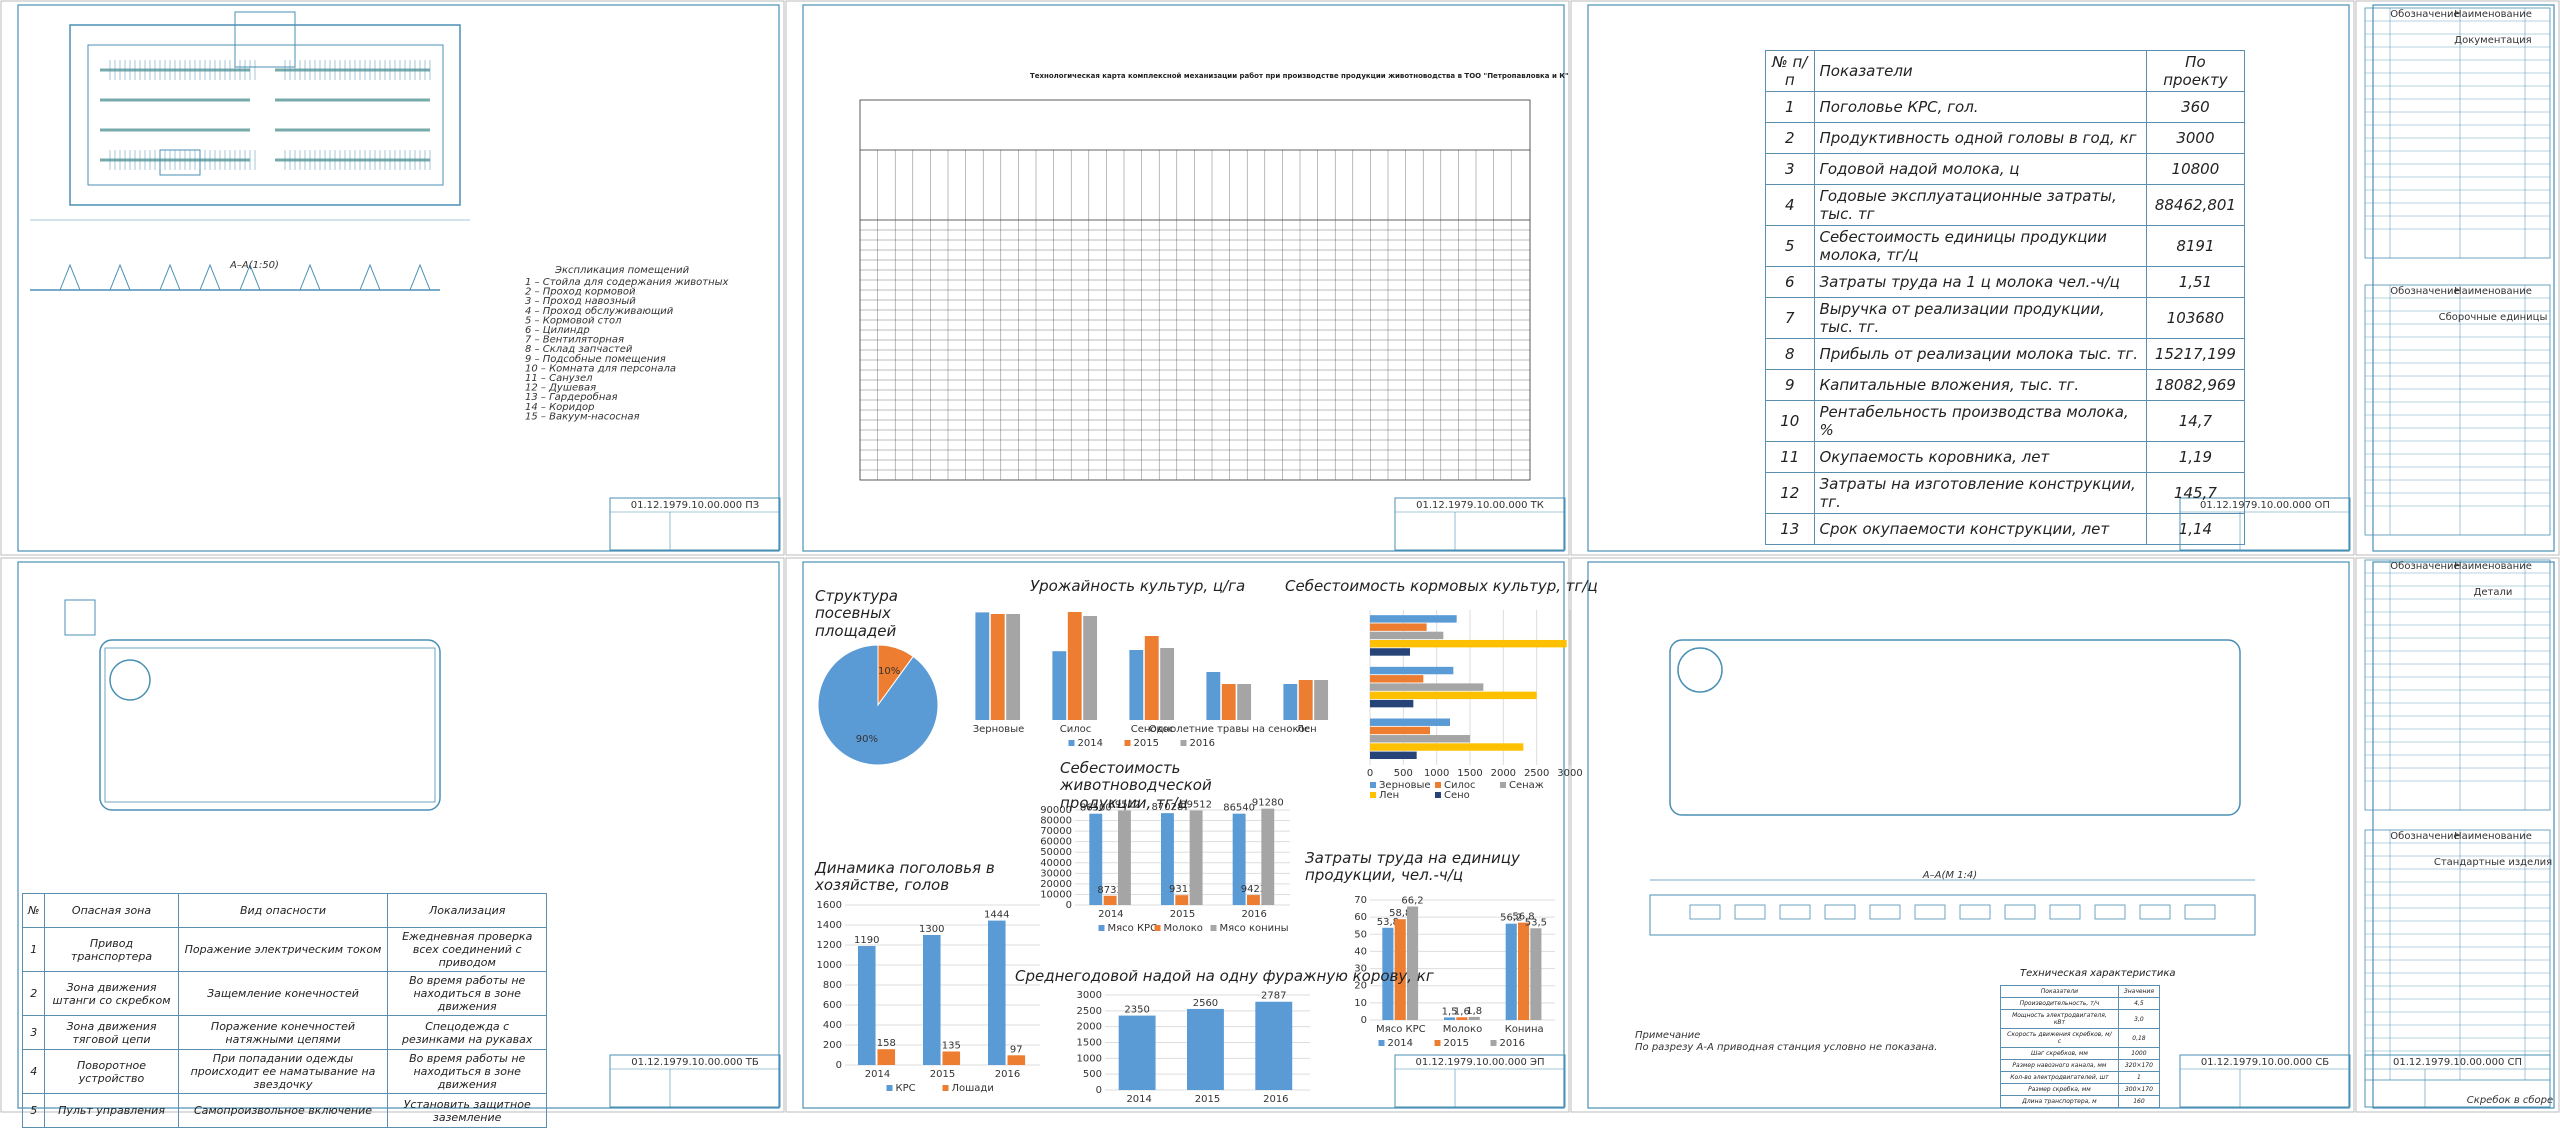 This screenshot has height=1128, width=2560. I want to click on table-cell: 3,0, so click(2139, 1019).